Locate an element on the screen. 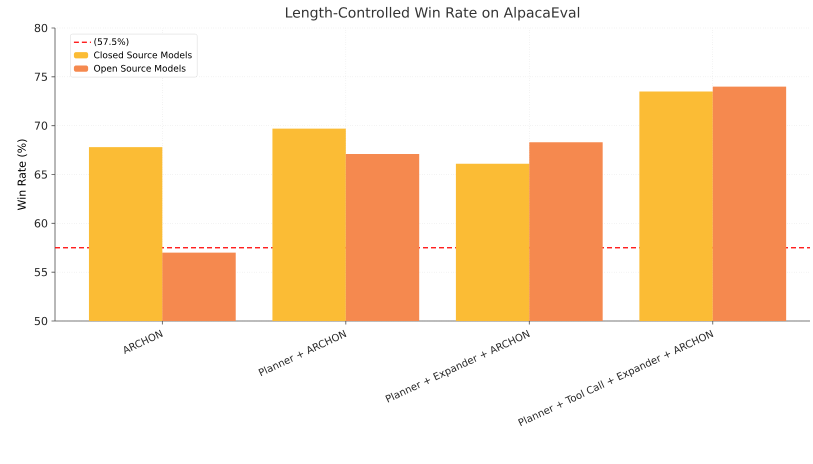  y-tick-label: 80 is located at coordinates (41, 28).